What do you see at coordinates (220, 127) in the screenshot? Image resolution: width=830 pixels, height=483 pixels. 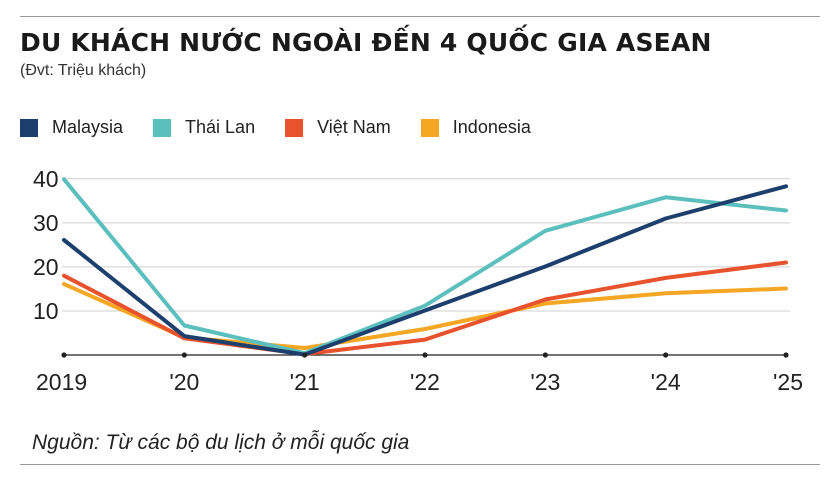 I see `legend-label: Thái Lan` at bounding box center [220, 127].